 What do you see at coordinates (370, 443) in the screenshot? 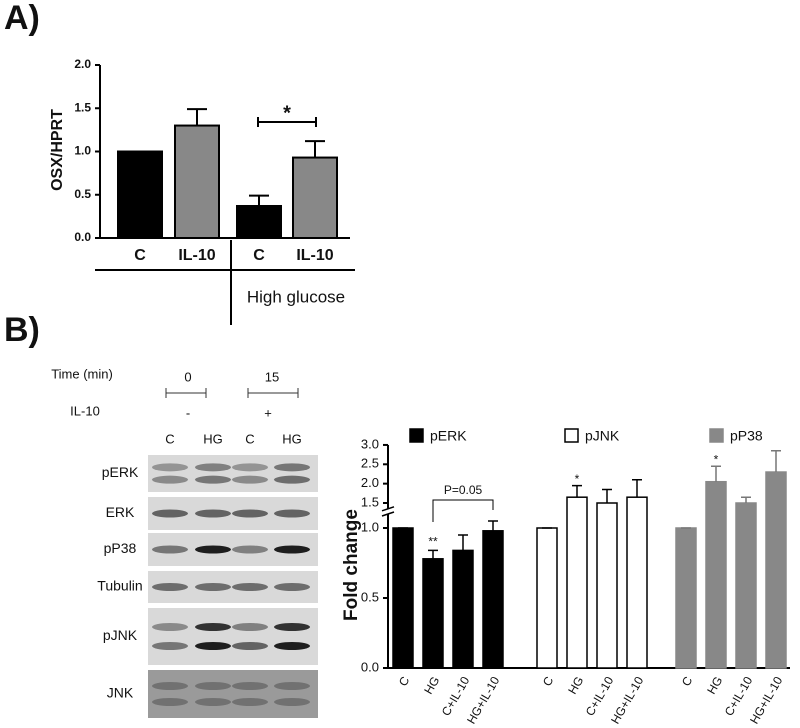
I see `y-tick-label: 3.0` at bounding box center [370, 443].